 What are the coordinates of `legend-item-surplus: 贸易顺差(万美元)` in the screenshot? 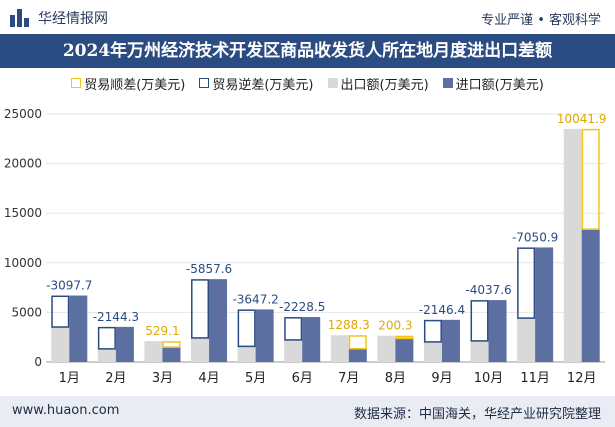 It's located at (128, 83).